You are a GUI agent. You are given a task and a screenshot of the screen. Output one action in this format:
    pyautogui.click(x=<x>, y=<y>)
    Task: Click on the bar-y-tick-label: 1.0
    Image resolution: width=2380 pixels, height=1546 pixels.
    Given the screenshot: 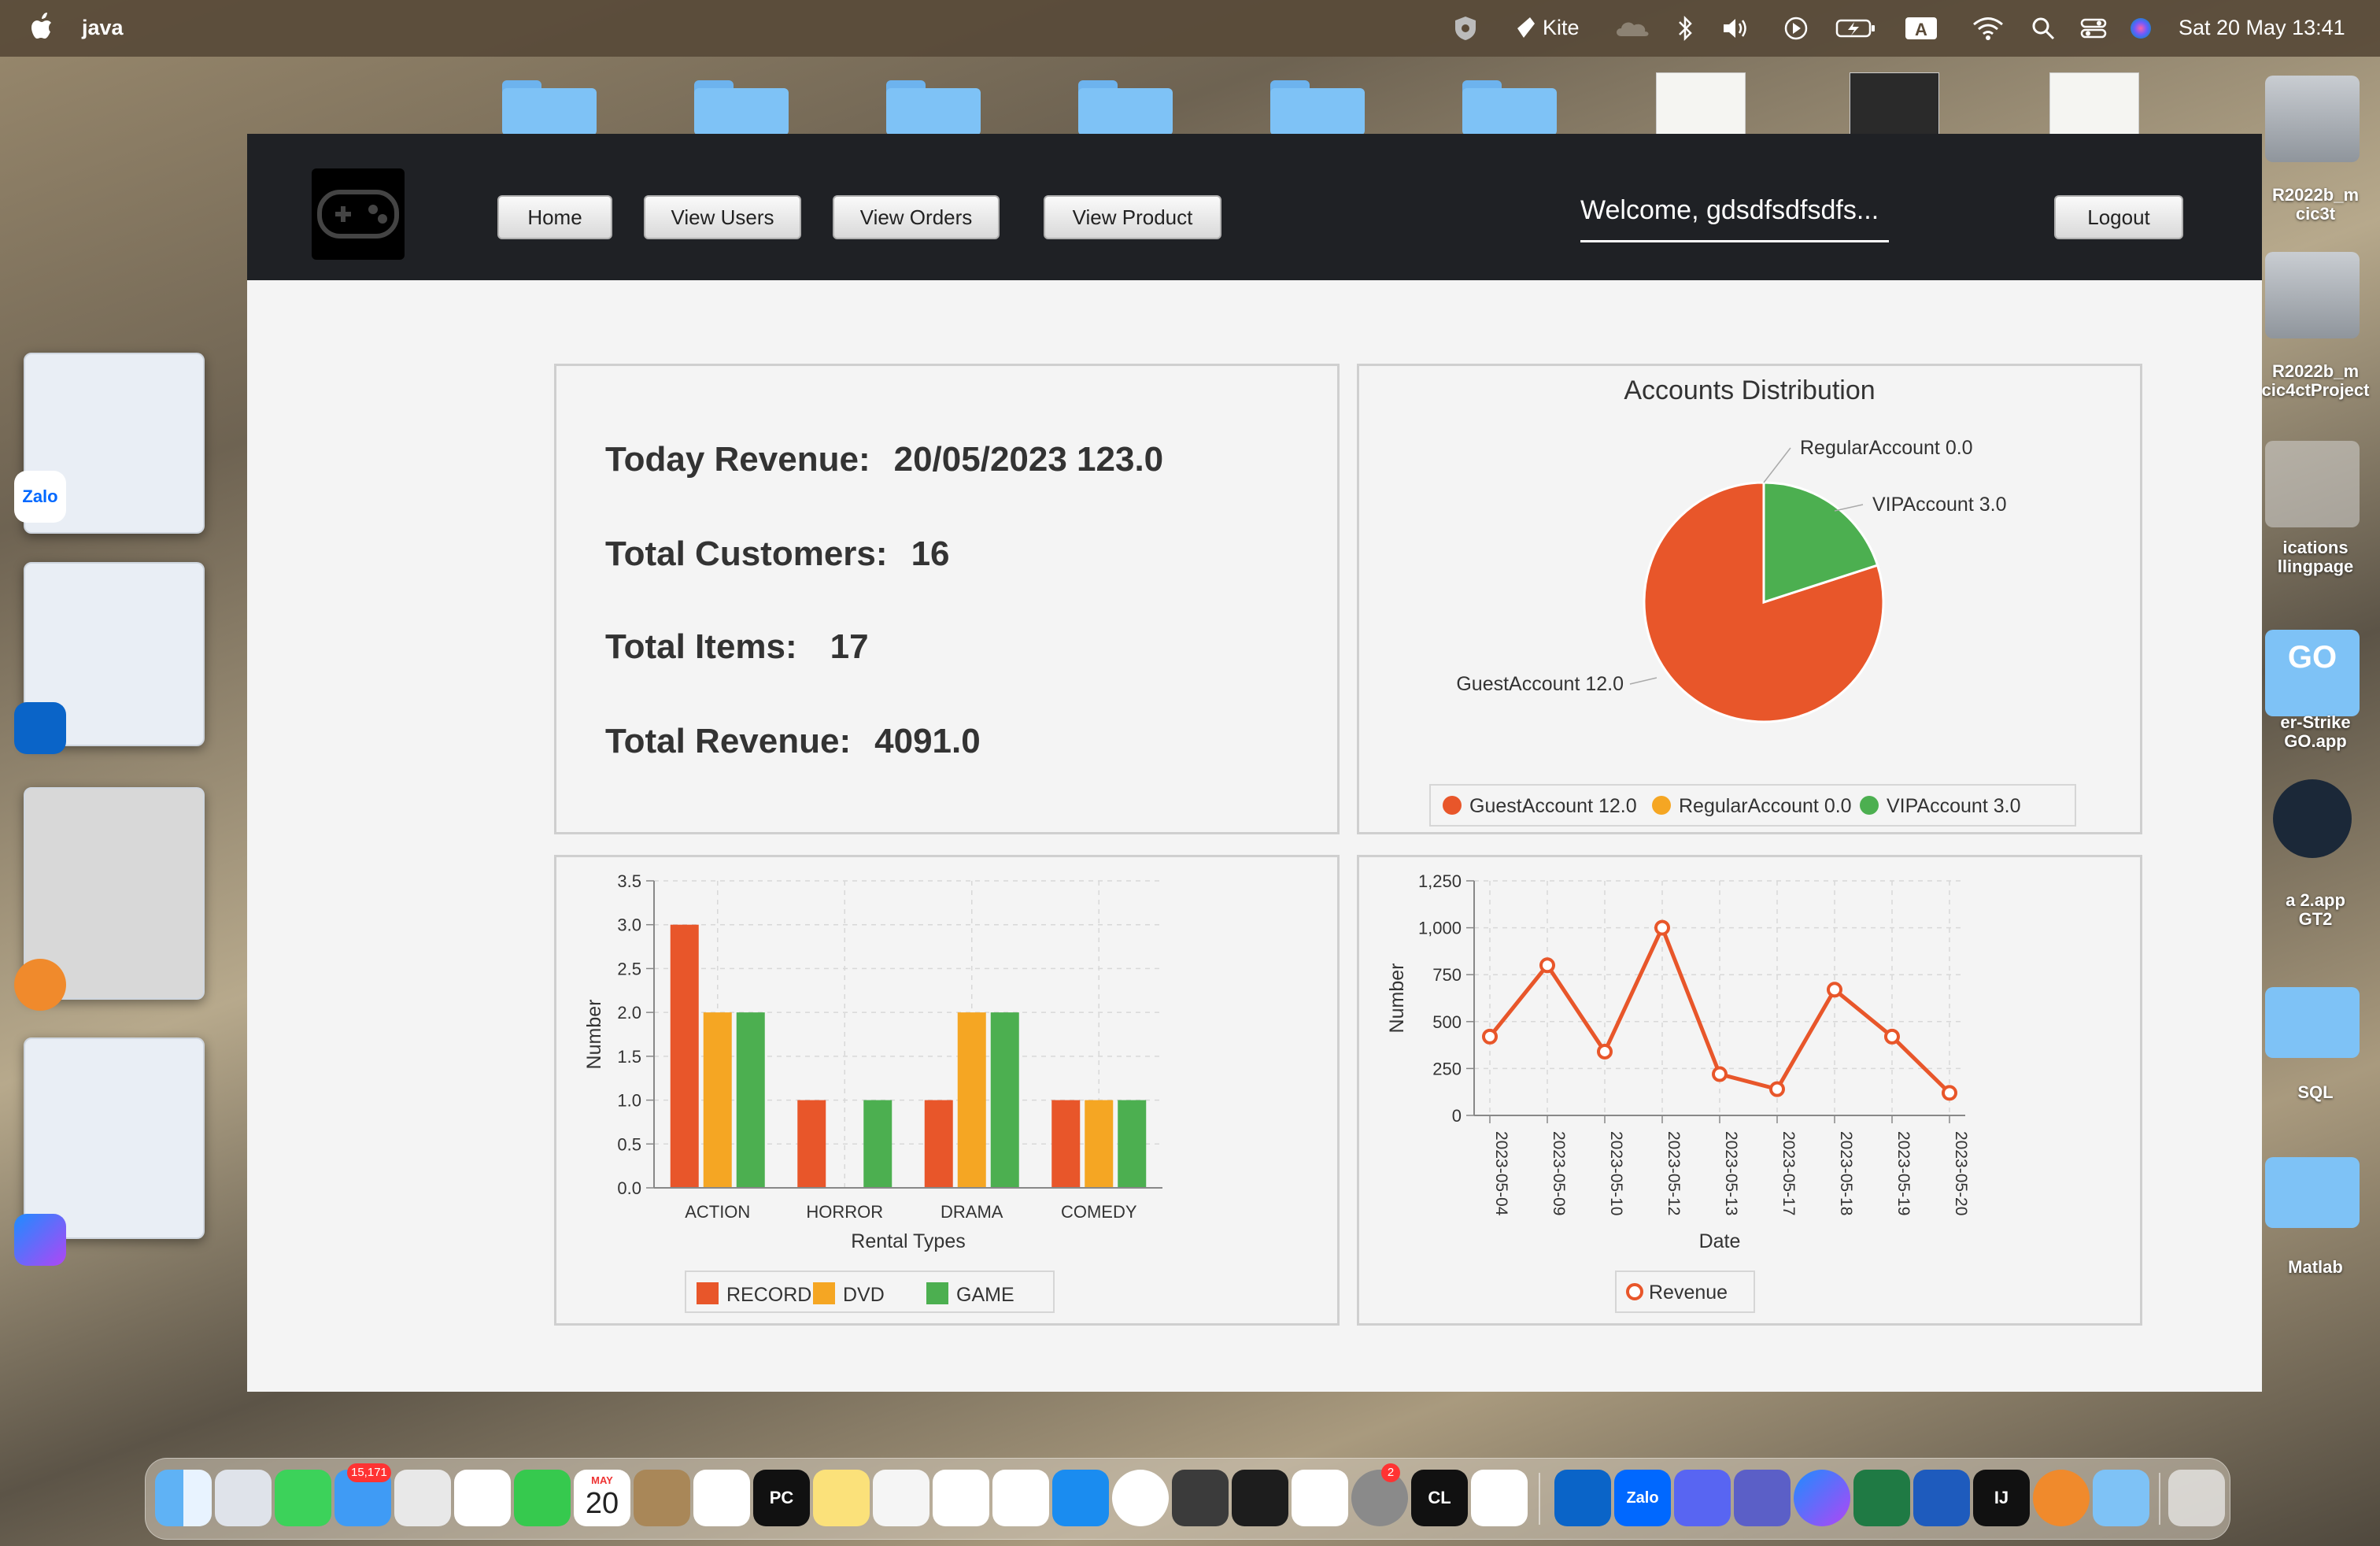 What is the action you would take?
    pyautogui.click(x=629, y=1101)
    